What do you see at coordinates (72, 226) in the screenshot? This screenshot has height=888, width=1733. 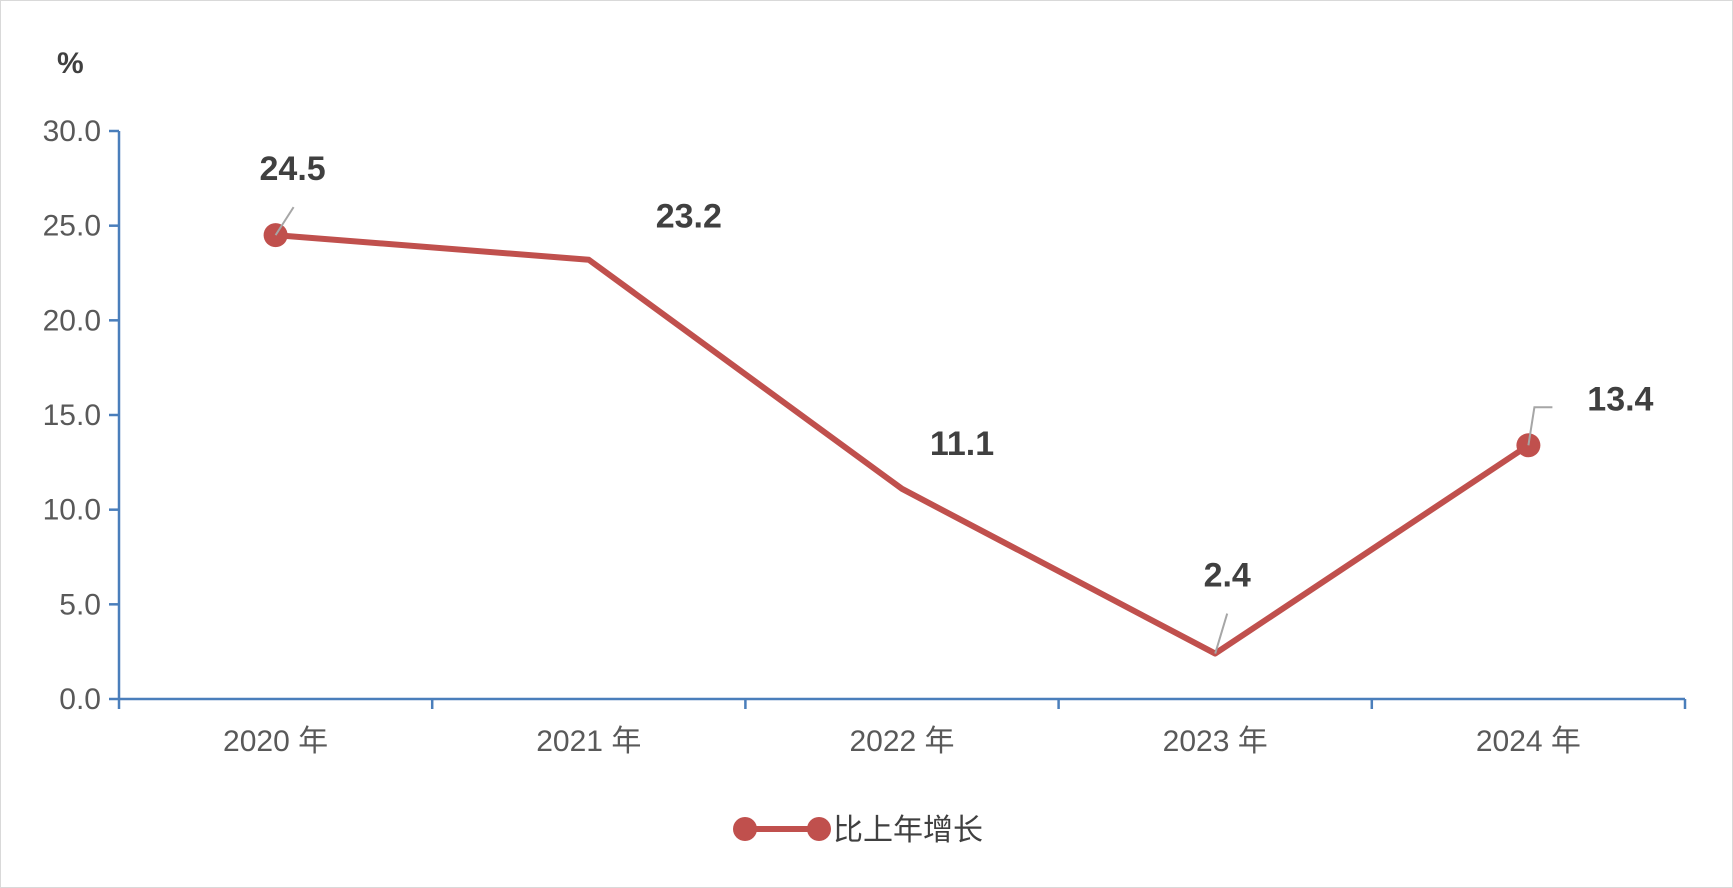 I see `y-tick-label: 25.0` at bounding box center [72, 226].